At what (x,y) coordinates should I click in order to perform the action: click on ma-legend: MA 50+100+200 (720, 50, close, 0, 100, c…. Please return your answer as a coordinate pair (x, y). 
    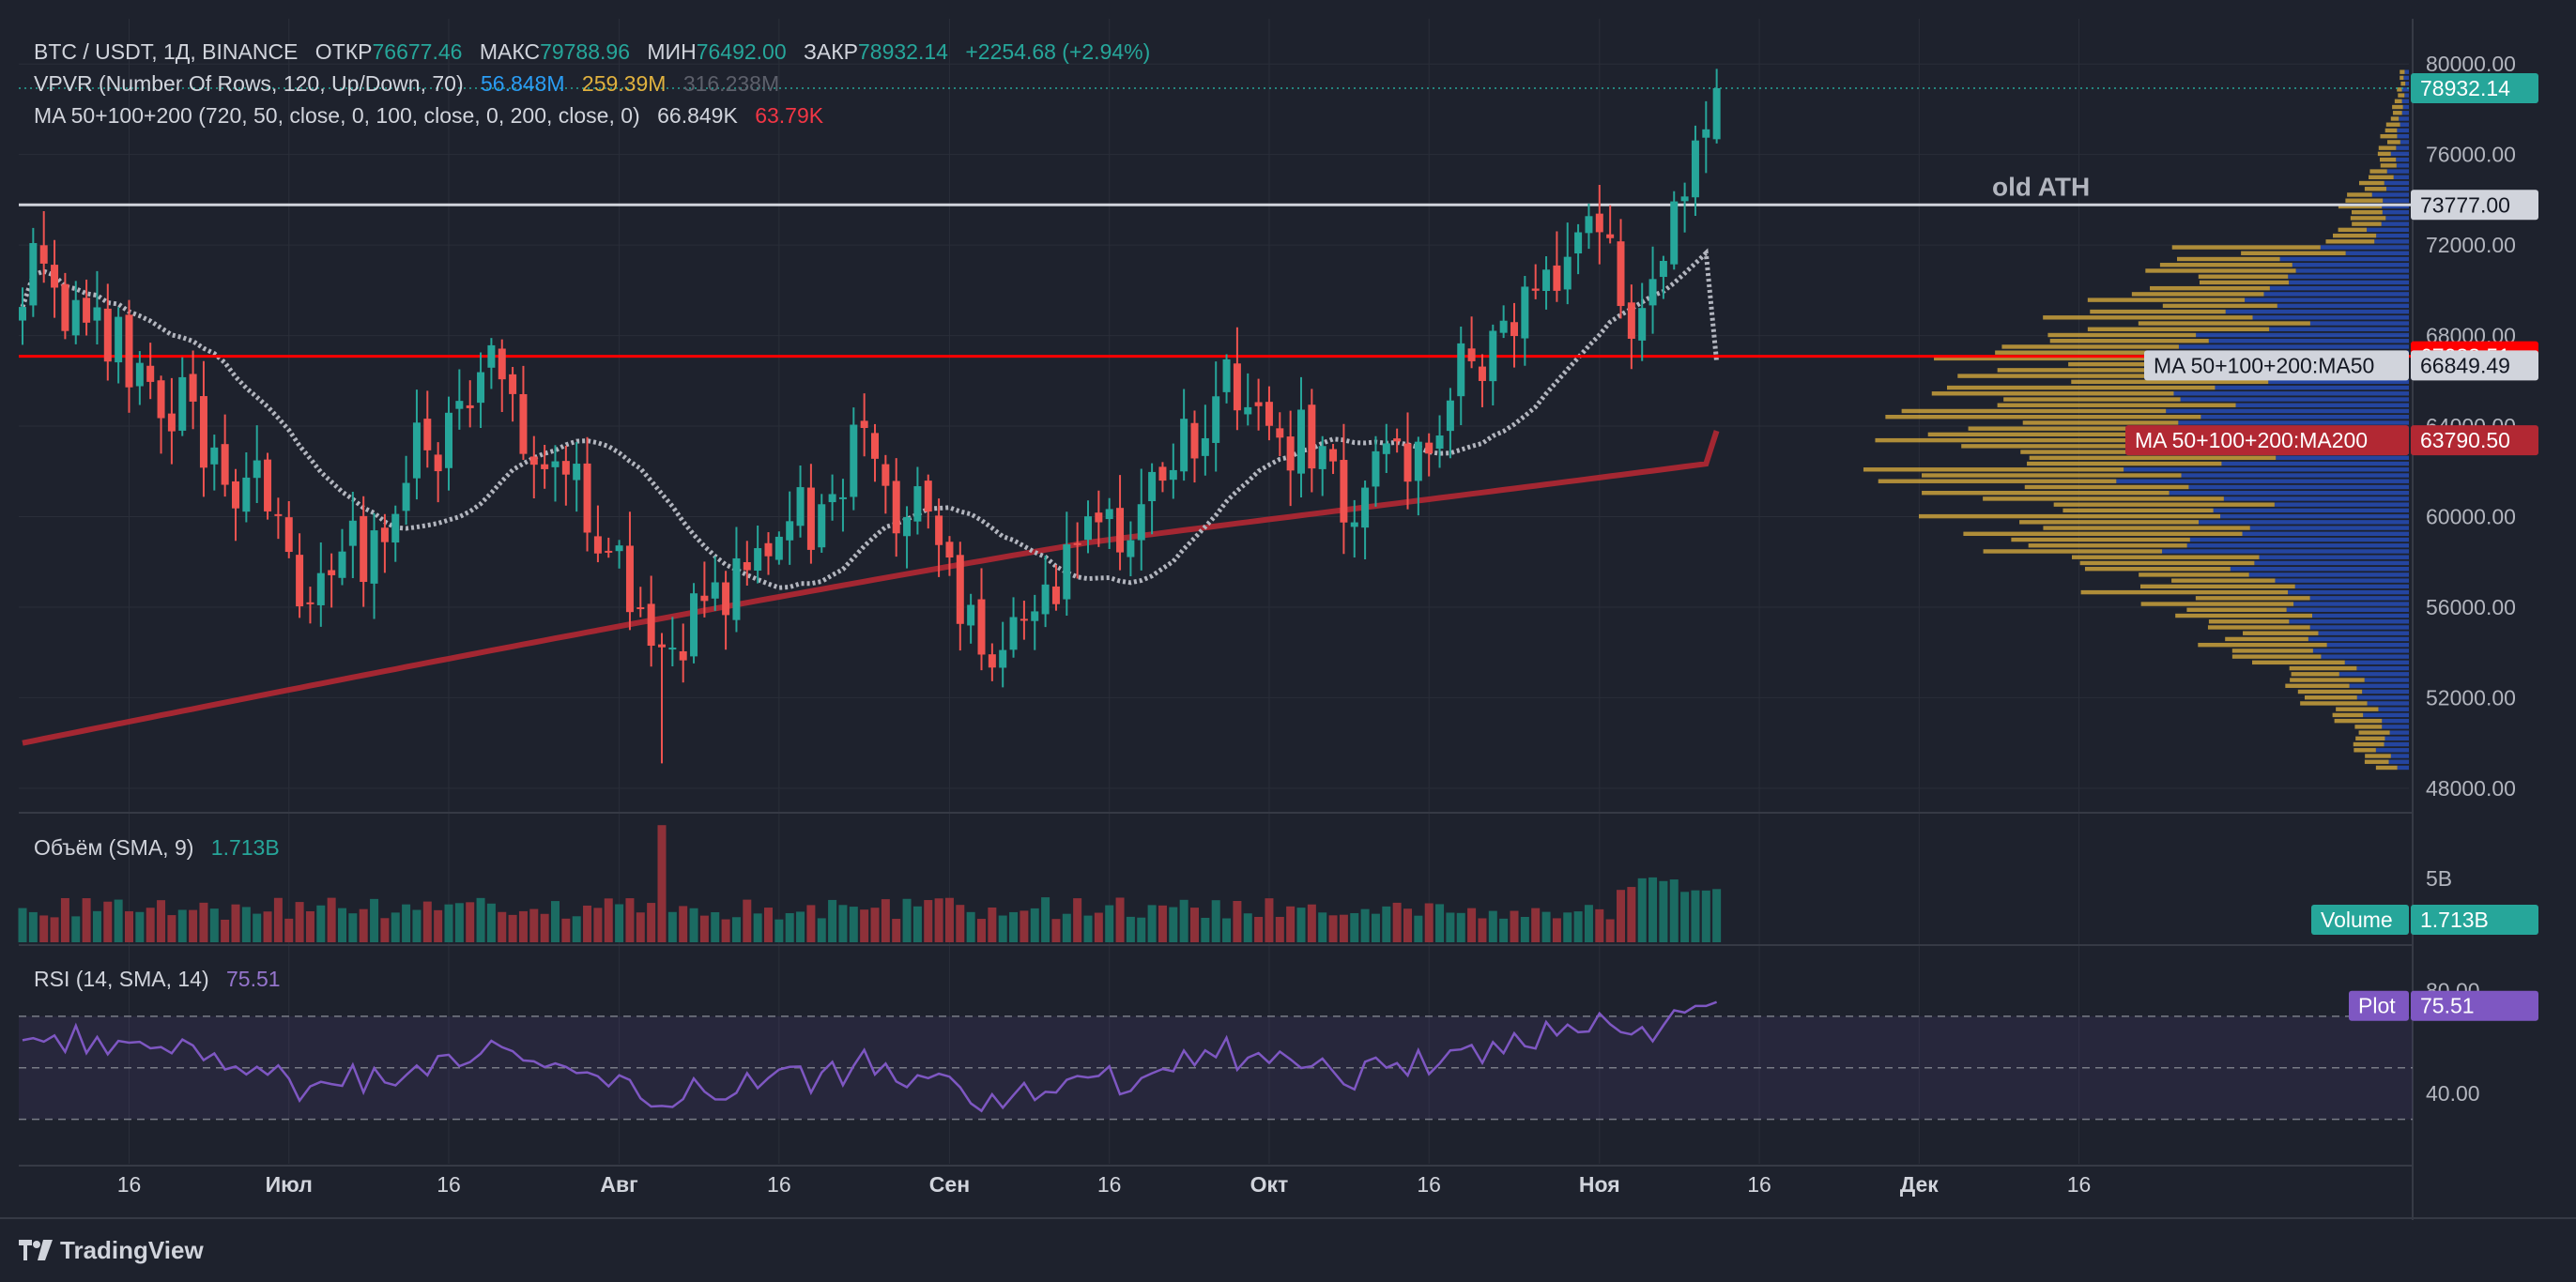
    Looking at the image, I should click on (429, 115).